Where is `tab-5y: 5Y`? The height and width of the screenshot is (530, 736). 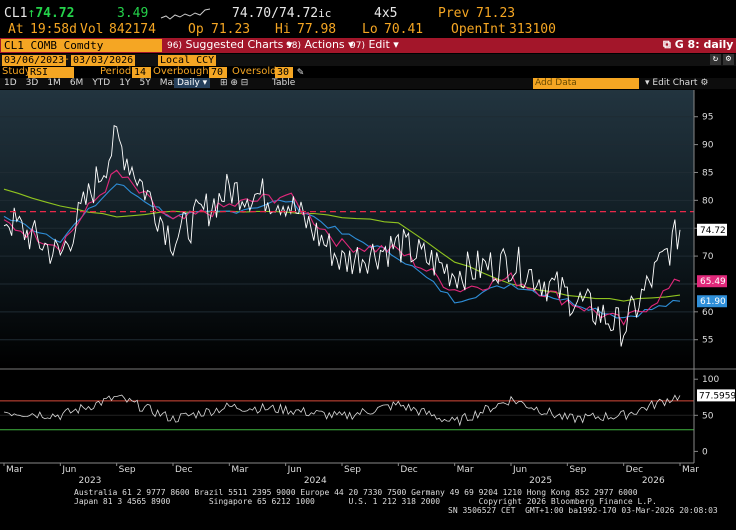 tab-5y: 5Y is located at coordinates (145, 83).